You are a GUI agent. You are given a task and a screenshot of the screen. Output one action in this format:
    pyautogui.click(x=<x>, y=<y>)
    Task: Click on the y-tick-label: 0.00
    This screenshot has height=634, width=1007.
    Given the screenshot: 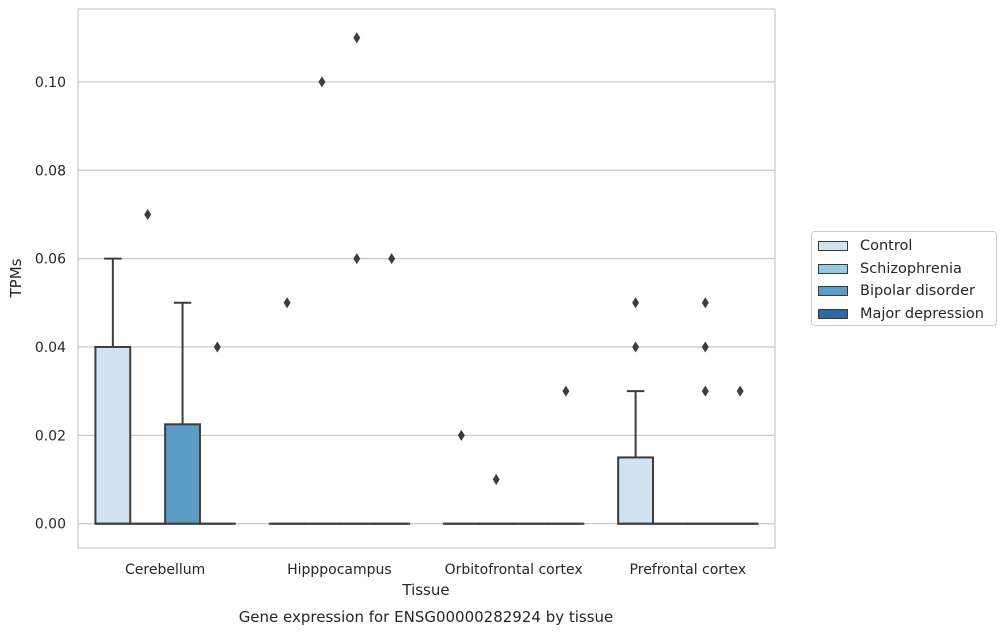 What is the action you would take?
    pyautogui.click(x=50, y=525)
    